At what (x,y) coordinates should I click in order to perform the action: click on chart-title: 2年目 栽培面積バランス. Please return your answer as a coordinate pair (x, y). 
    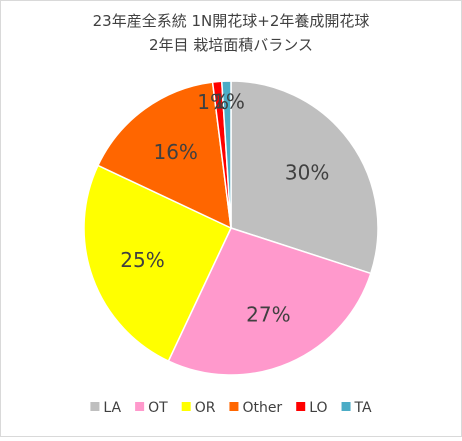
    Looking at the image, I should click on (231, 45).